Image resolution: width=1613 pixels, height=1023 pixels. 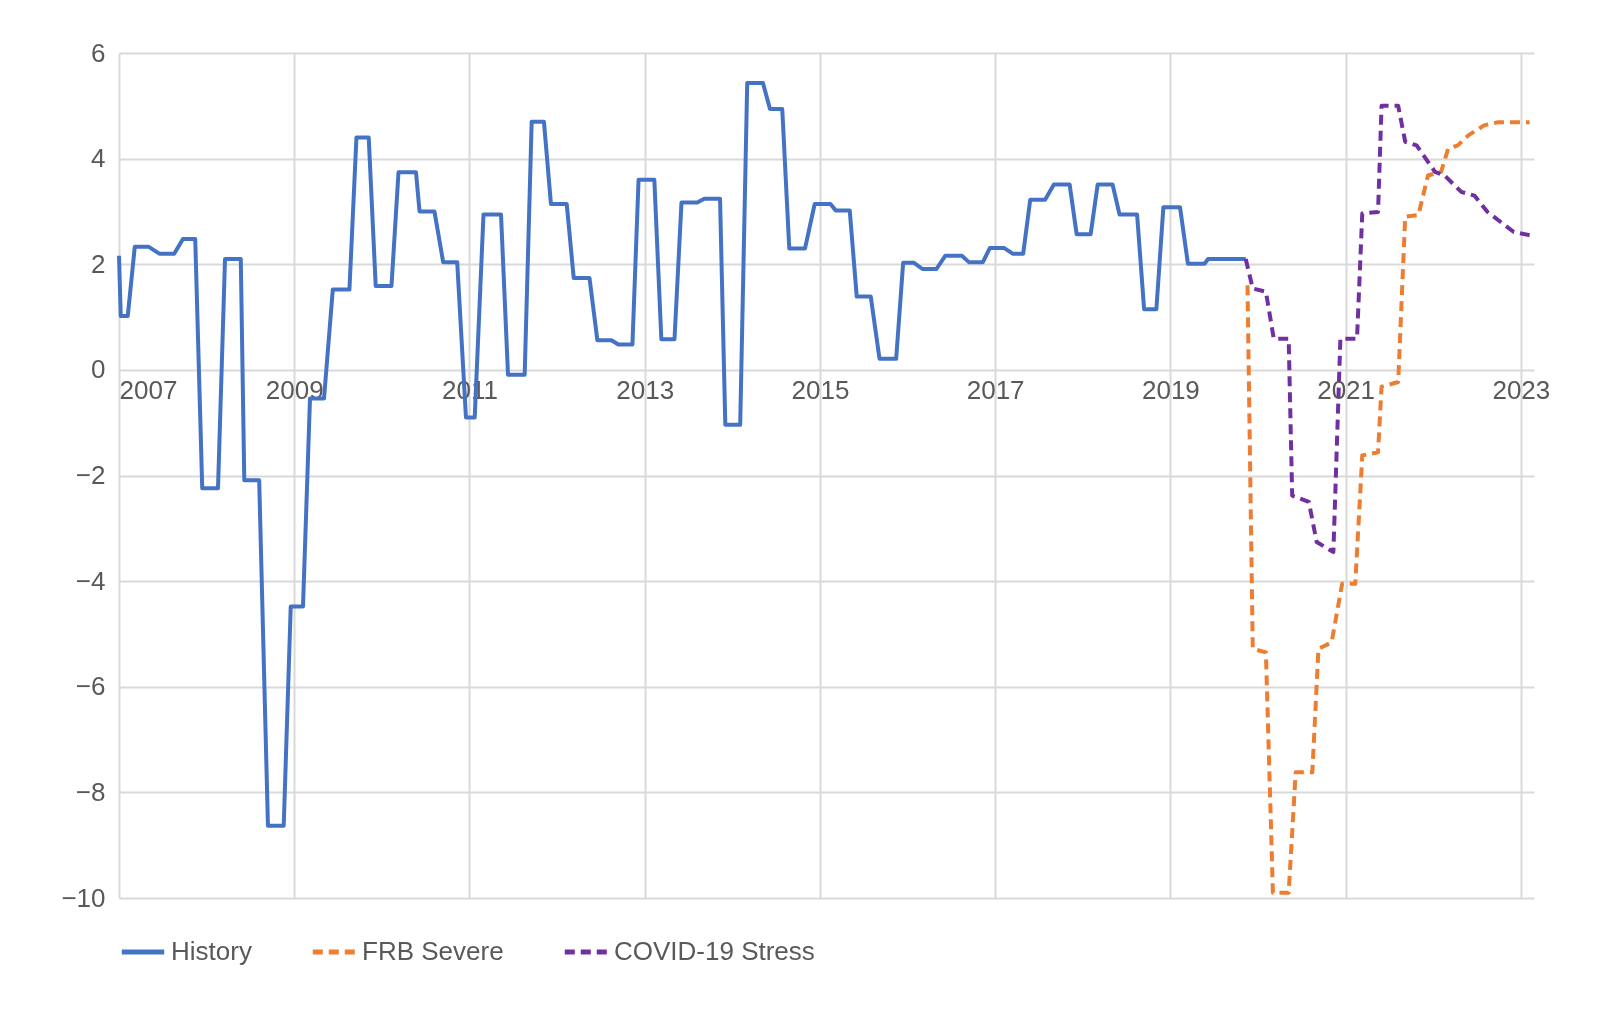 I want to click on y-tick-label: −6, so click(x=90, y=686).